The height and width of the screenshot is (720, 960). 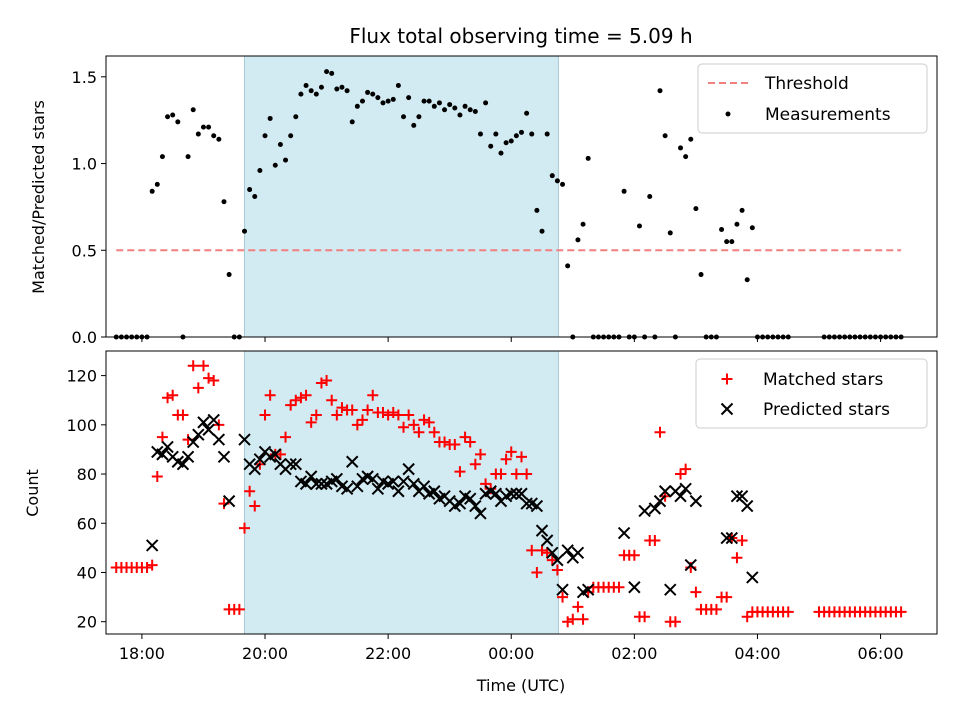 I want to click on top-legend-box, so click(x=812, y=98).